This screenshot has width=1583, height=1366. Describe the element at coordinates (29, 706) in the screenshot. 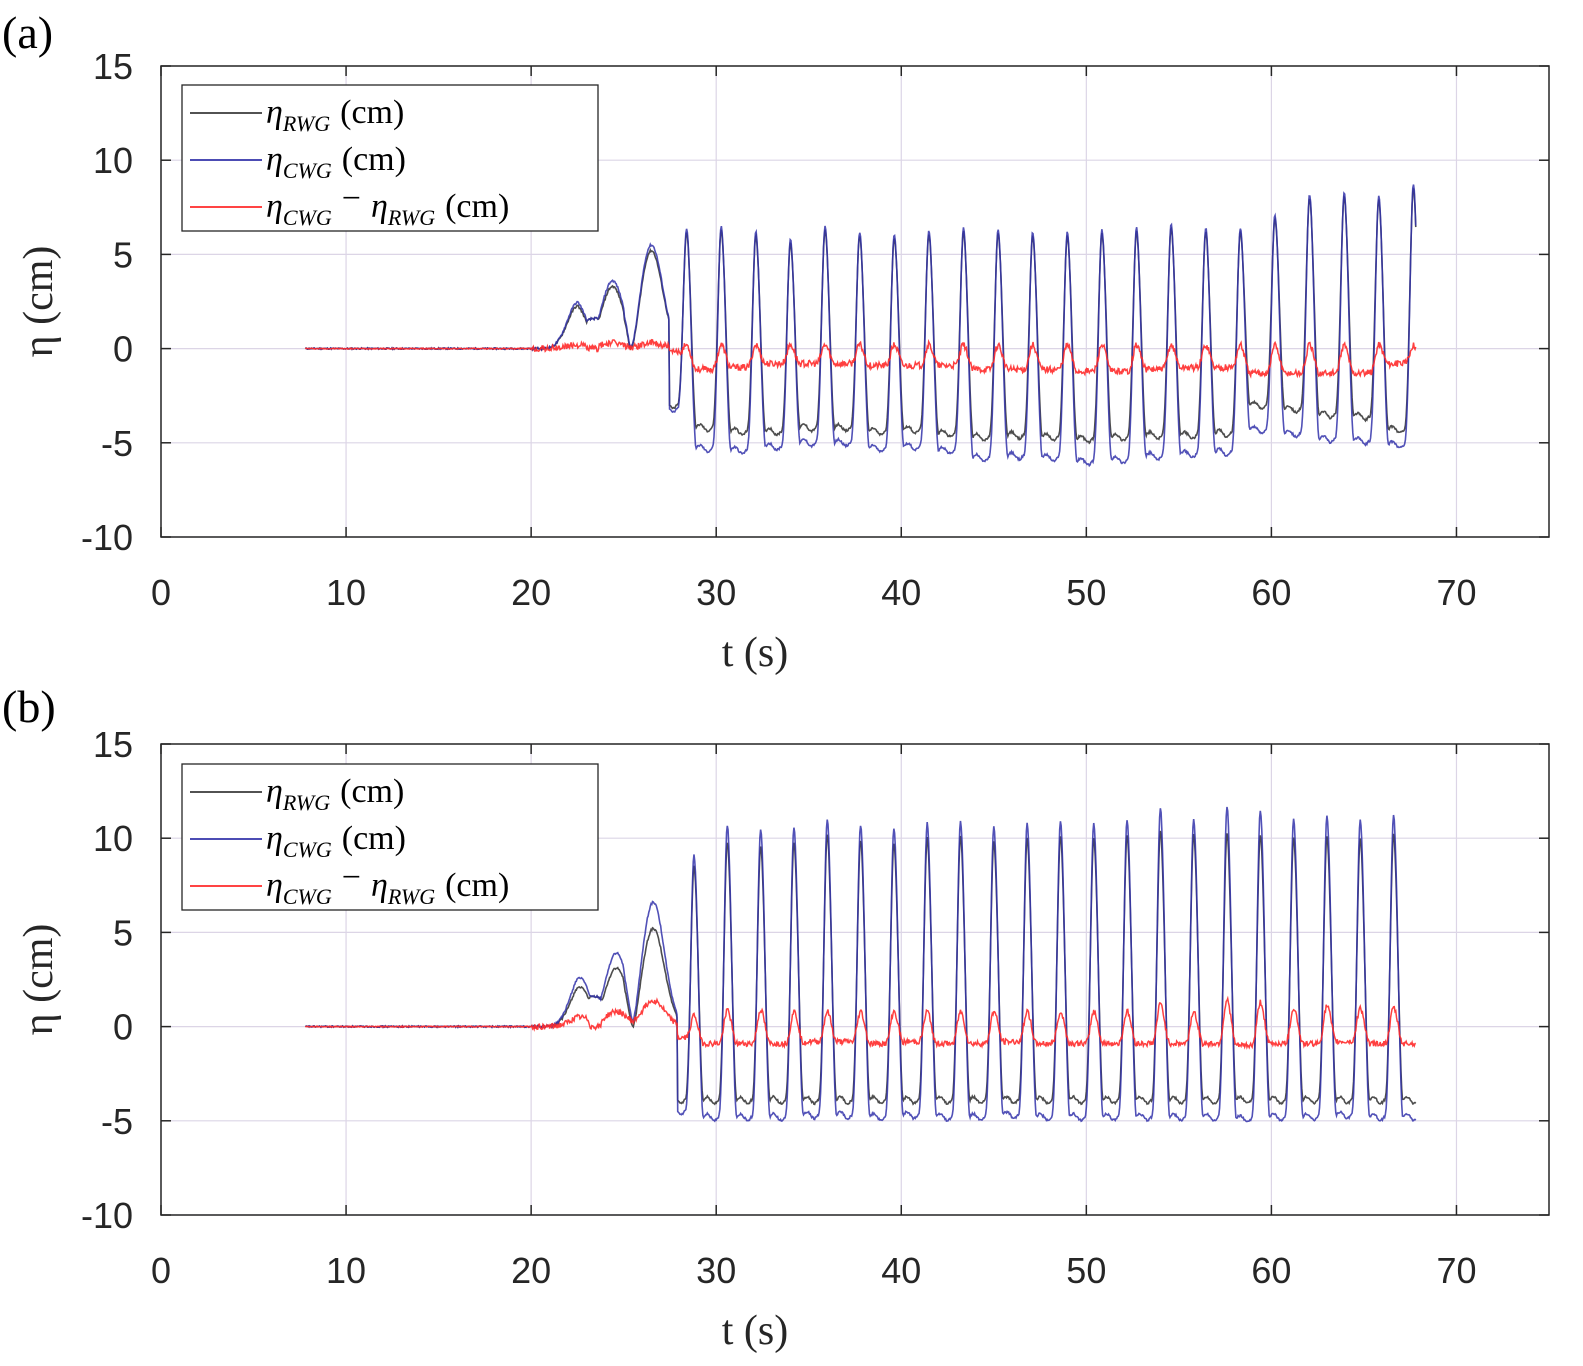

I see `panel-label: (b)` at that location.